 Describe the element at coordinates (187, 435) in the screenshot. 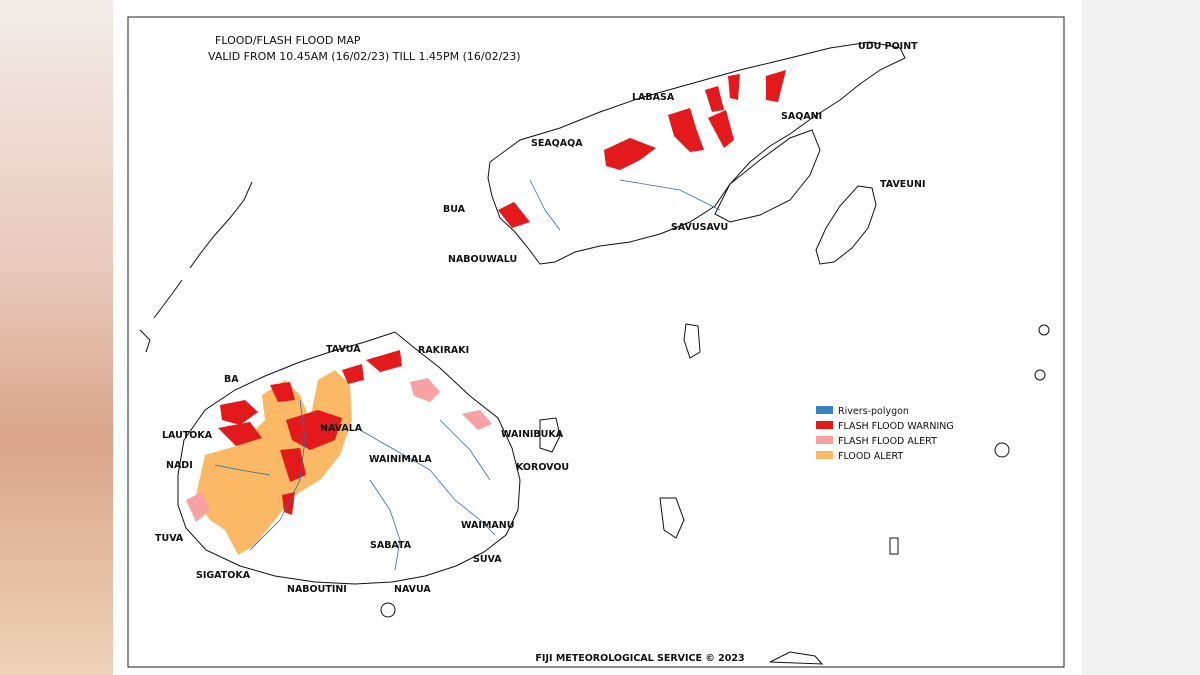

I see `place-label: LAUTOKA` at that location.